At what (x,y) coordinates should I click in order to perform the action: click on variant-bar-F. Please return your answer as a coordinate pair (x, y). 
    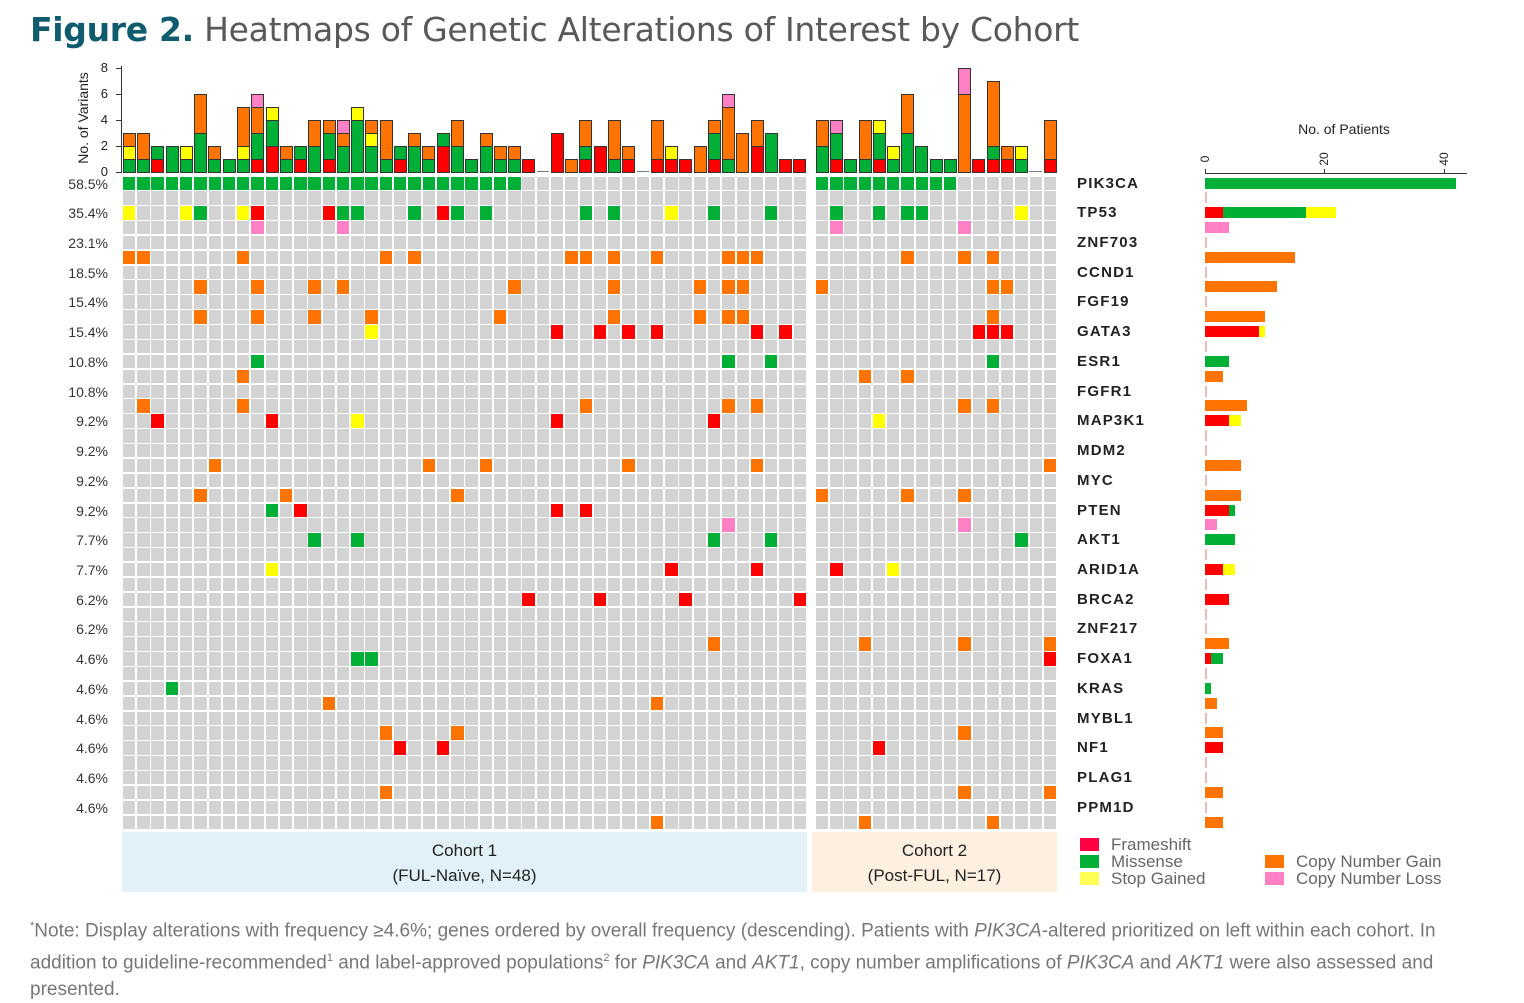
    Looking at the image, I should click on (557, 153).